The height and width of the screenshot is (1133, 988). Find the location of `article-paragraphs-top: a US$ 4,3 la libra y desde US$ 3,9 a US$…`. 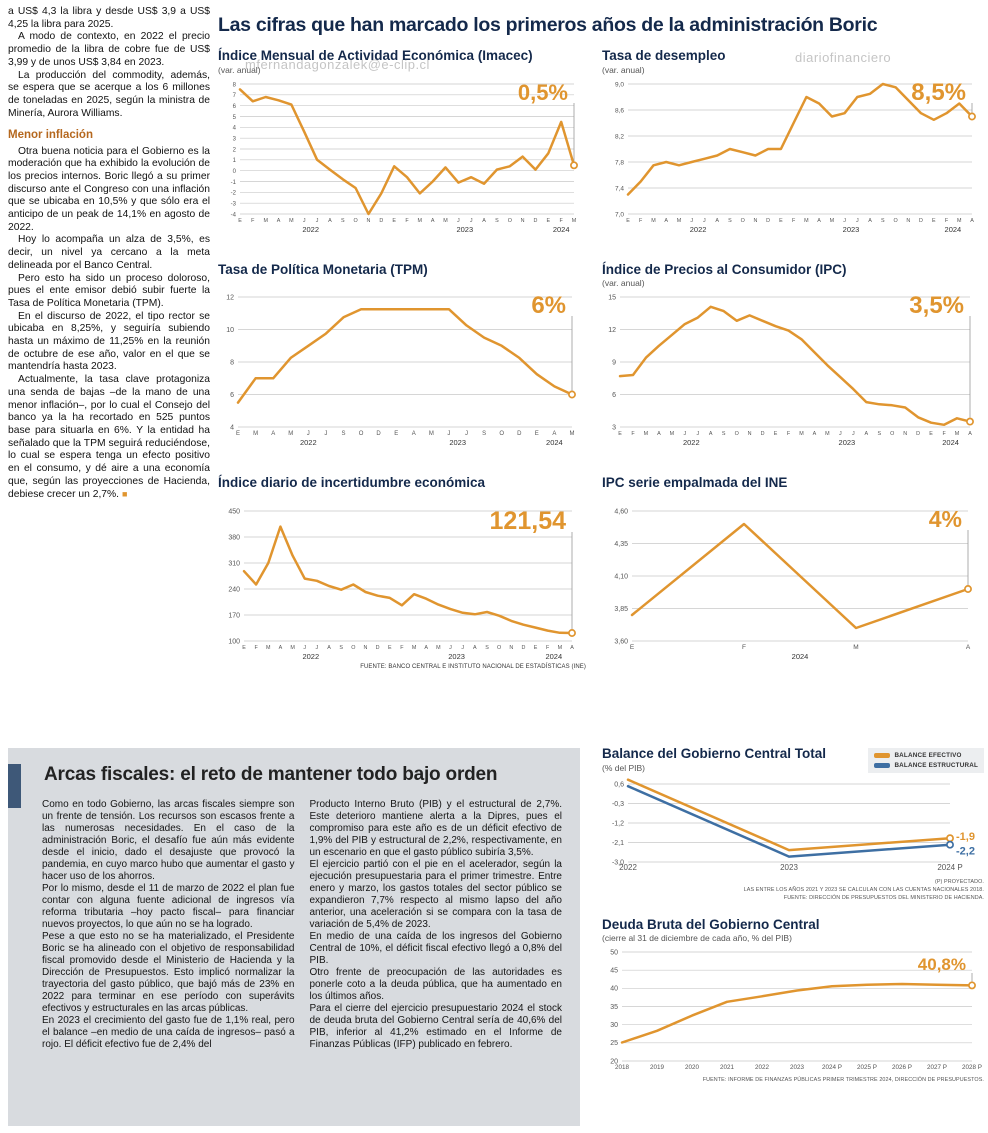

article-paragraphs-top: a US$ 4,3 la libra y desde US$ 3,9 a US$… is located at coordinates (109, 63).